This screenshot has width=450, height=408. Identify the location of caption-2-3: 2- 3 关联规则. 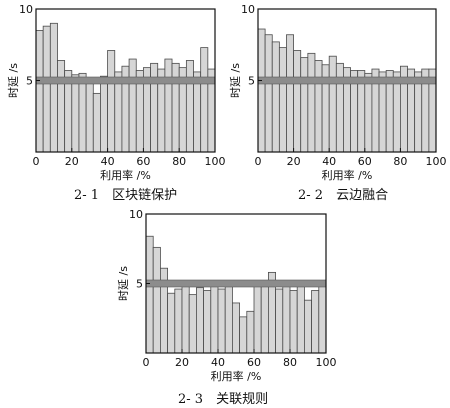
(223, 399).